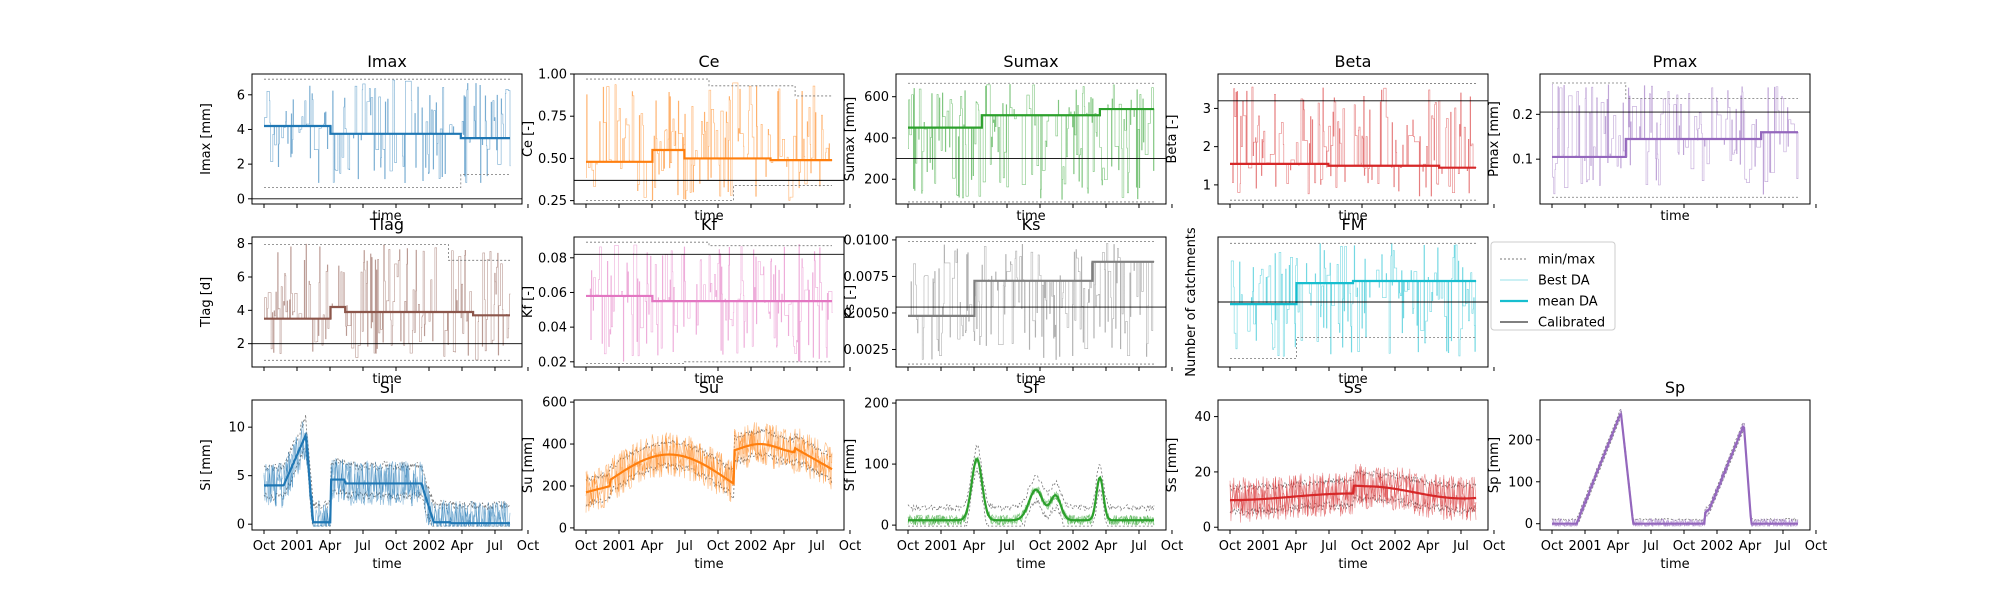  Describe the element at coordinates (1674, 564) in the screenshot. I see `x-axis-label-sp: time` at that location.